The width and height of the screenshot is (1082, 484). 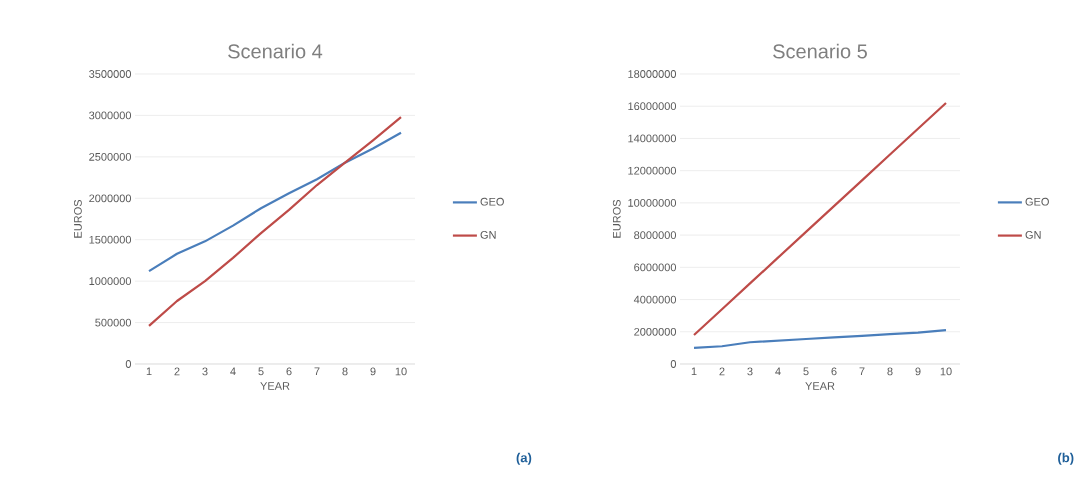 I want to click on y-tick-label: 3500000, so click(x=110, y=74).